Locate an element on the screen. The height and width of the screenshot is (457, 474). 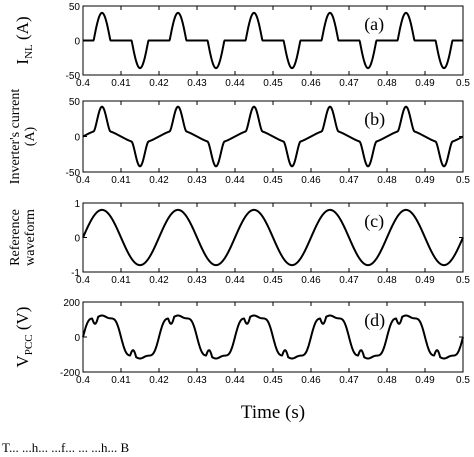
y-tick-label: -1 is located at coordinates (75, 273).